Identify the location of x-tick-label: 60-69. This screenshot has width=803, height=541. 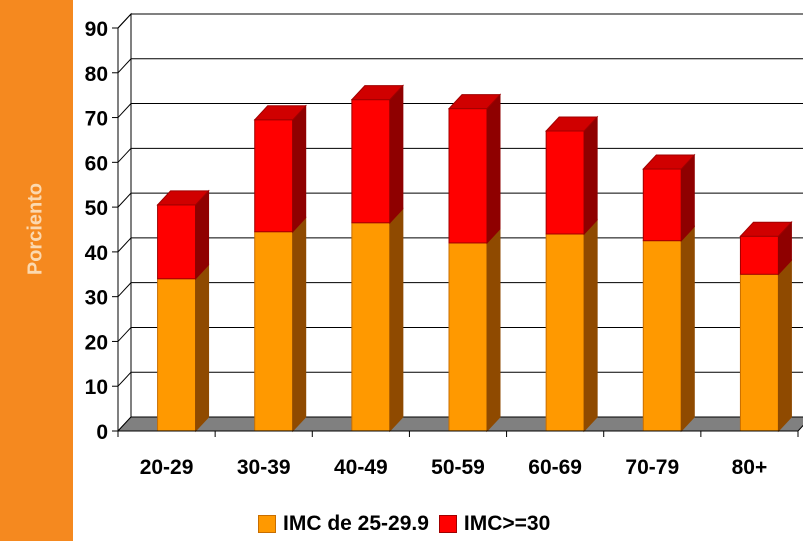
(555, 467).